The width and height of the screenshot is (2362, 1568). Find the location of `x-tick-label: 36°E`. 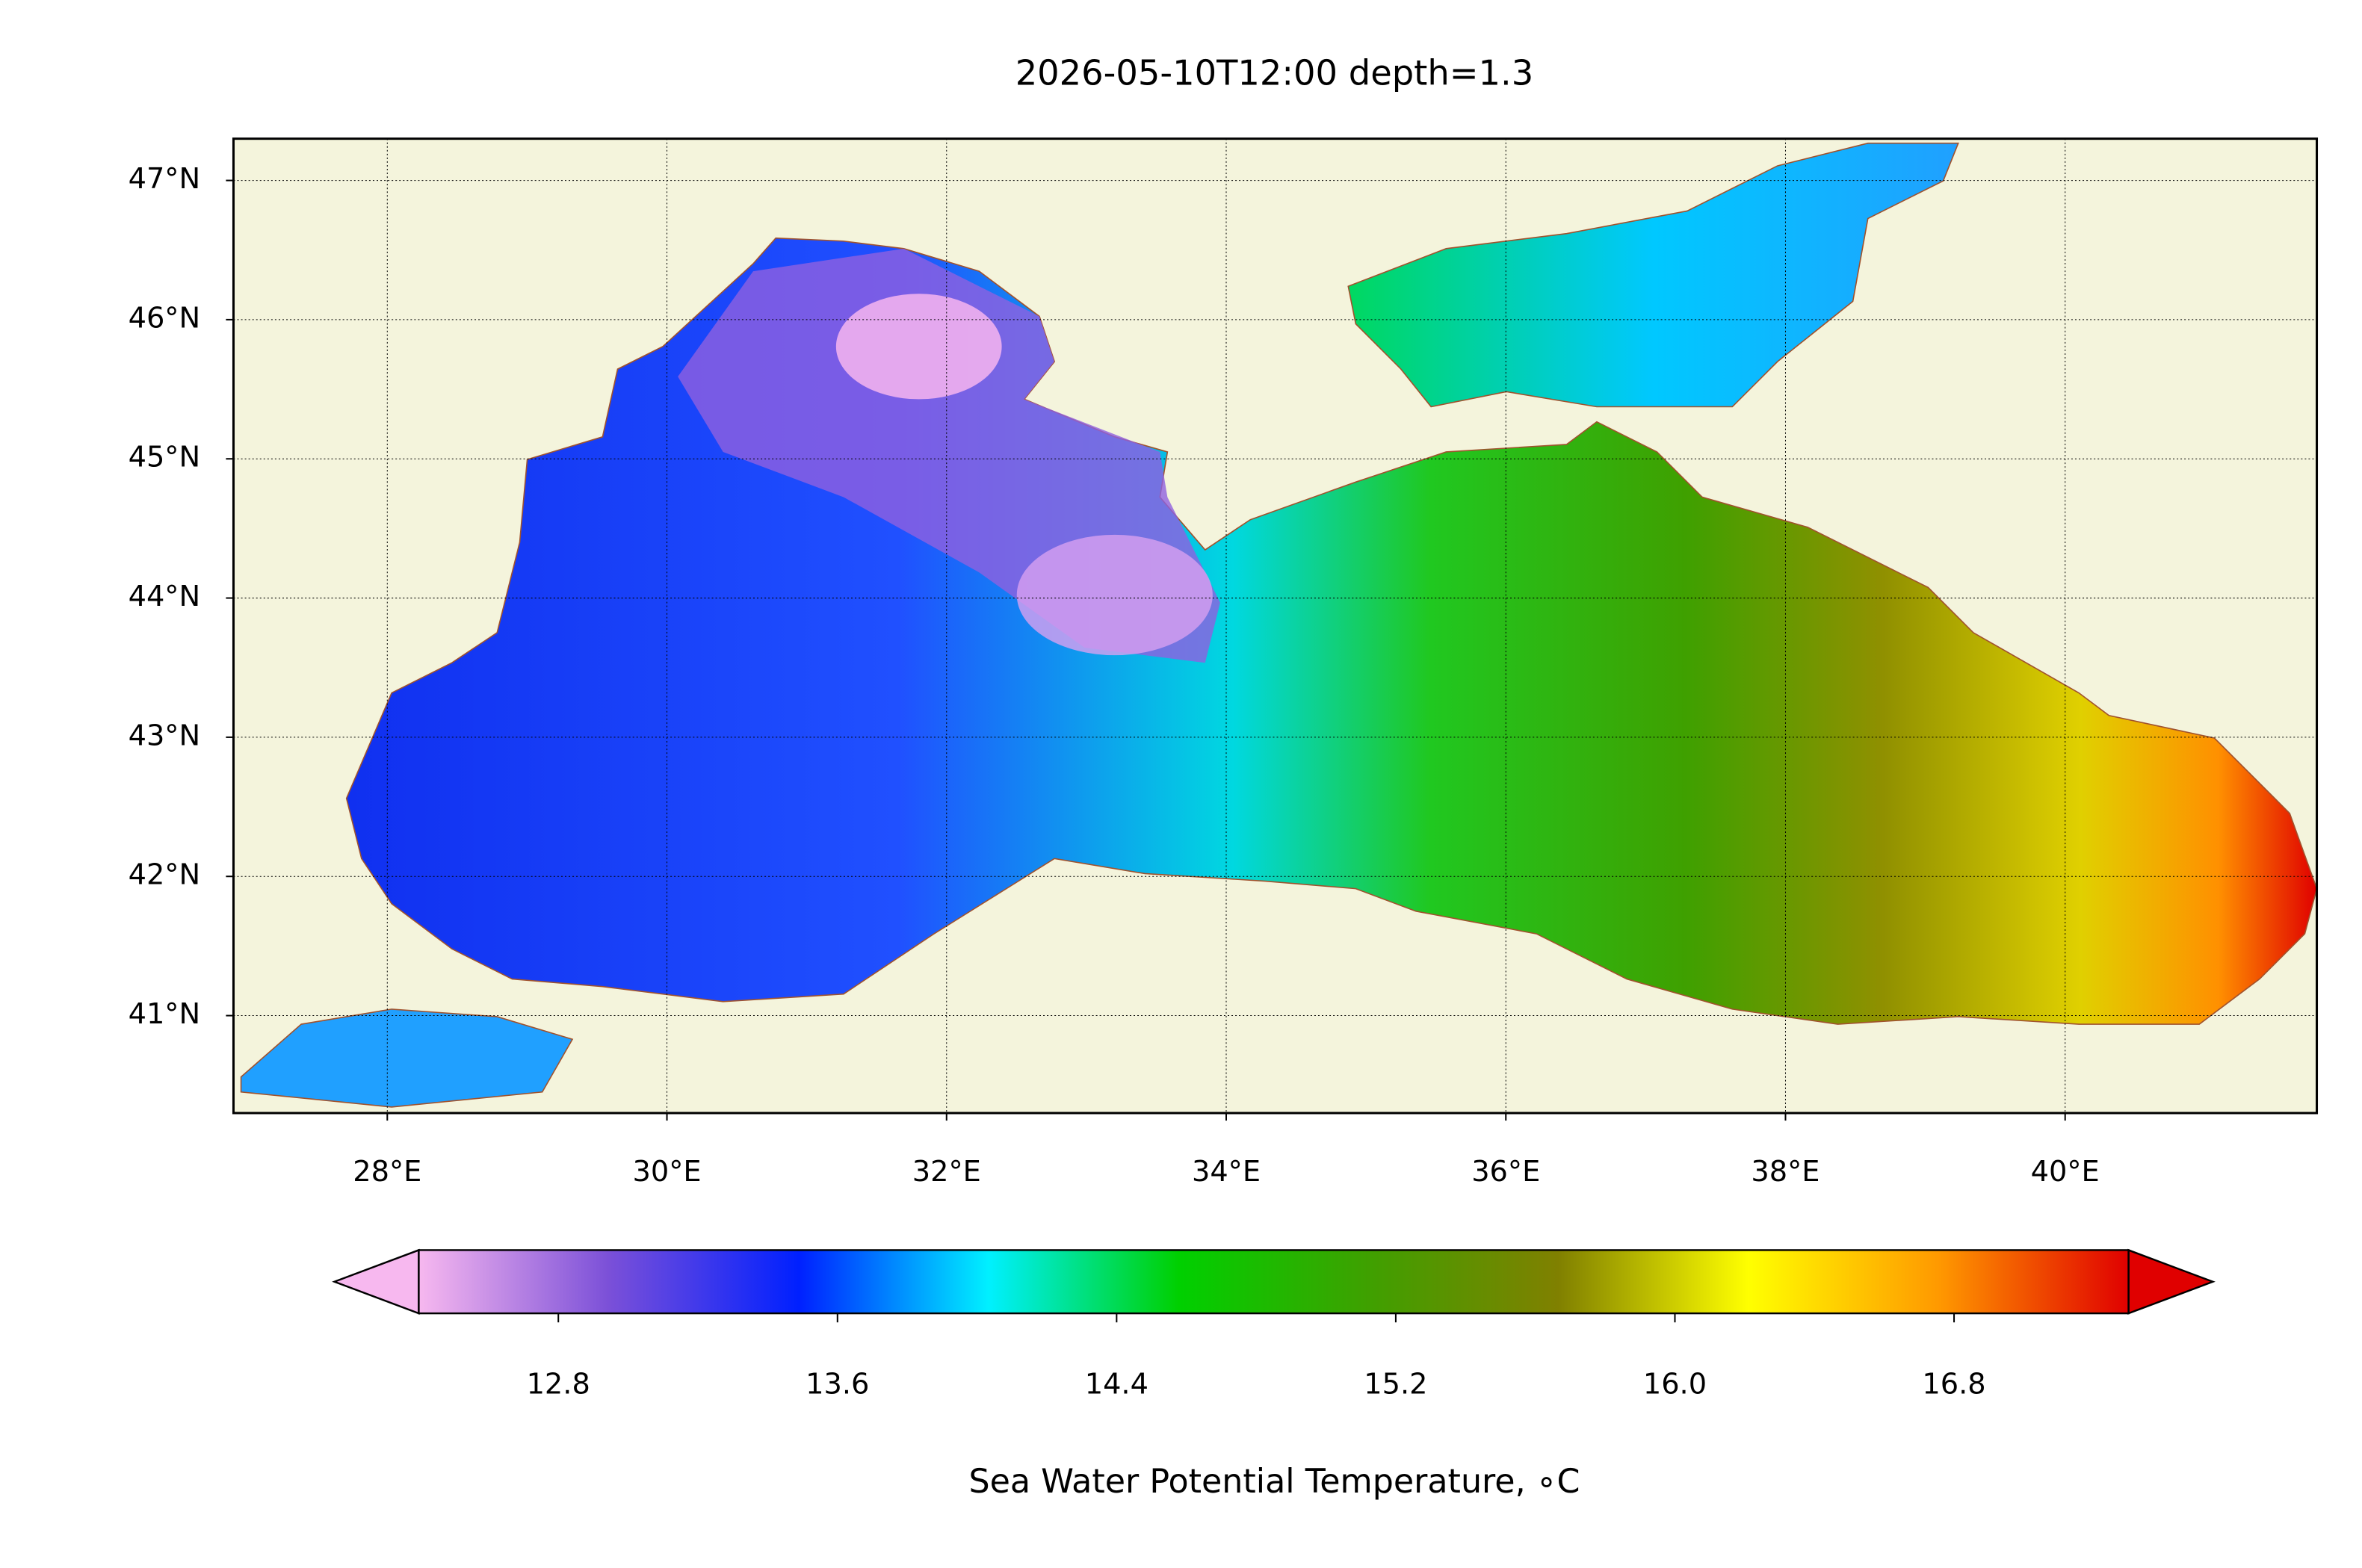

x-tick-label: 36°E is located at coordinates (1505, 1172).